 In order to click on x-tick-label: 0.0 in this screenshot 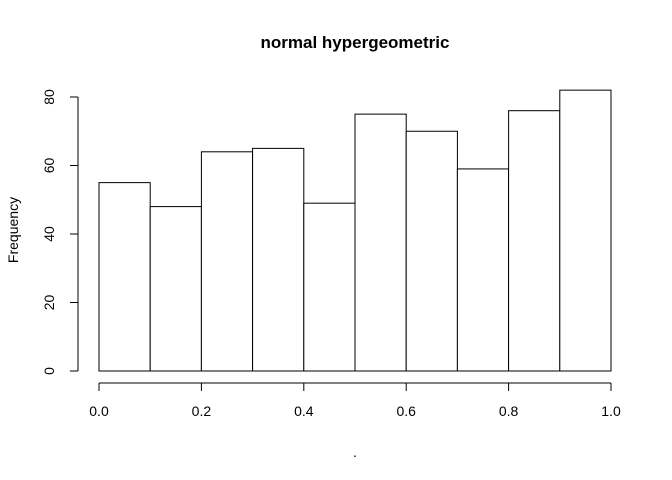, I will do `click(99, 411)`.